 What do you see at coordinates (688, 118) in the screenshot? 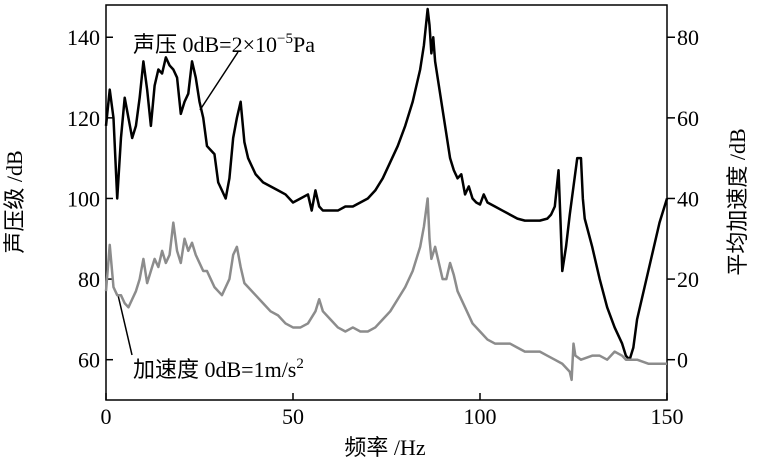
I see `y2-tick-label: 60` at bounding box center [688, 118].